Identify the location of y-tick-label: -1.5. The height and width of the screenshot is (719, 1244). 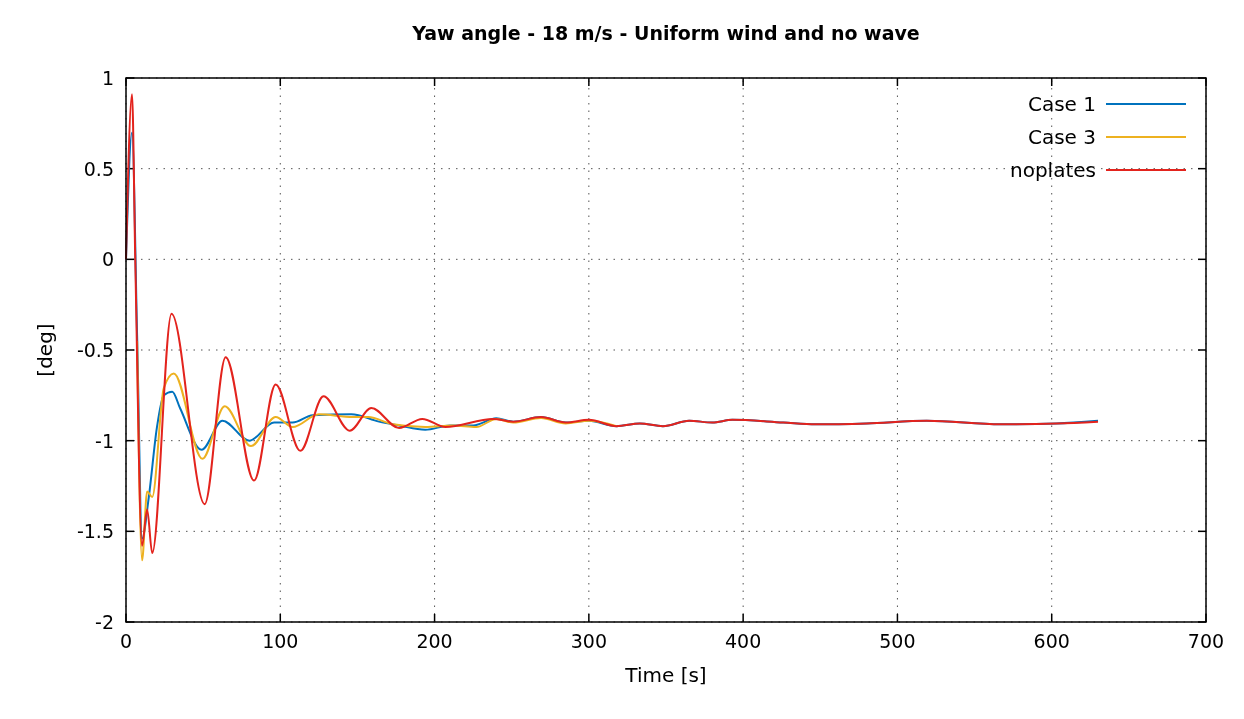
(95, 531).